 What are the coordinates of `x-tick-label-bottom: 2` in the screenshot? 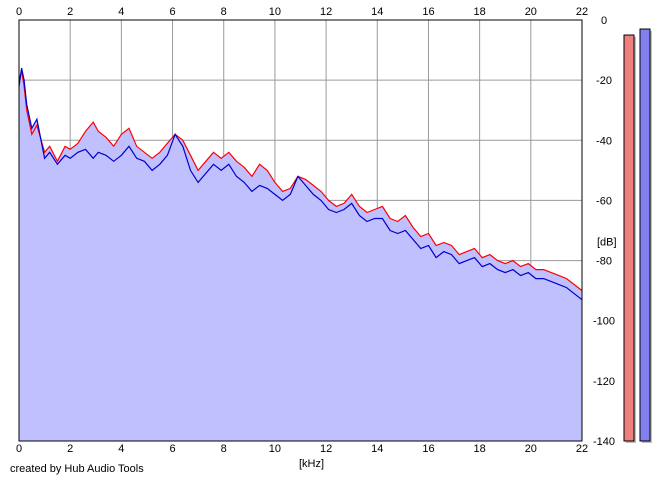 It's located at (70, 449).